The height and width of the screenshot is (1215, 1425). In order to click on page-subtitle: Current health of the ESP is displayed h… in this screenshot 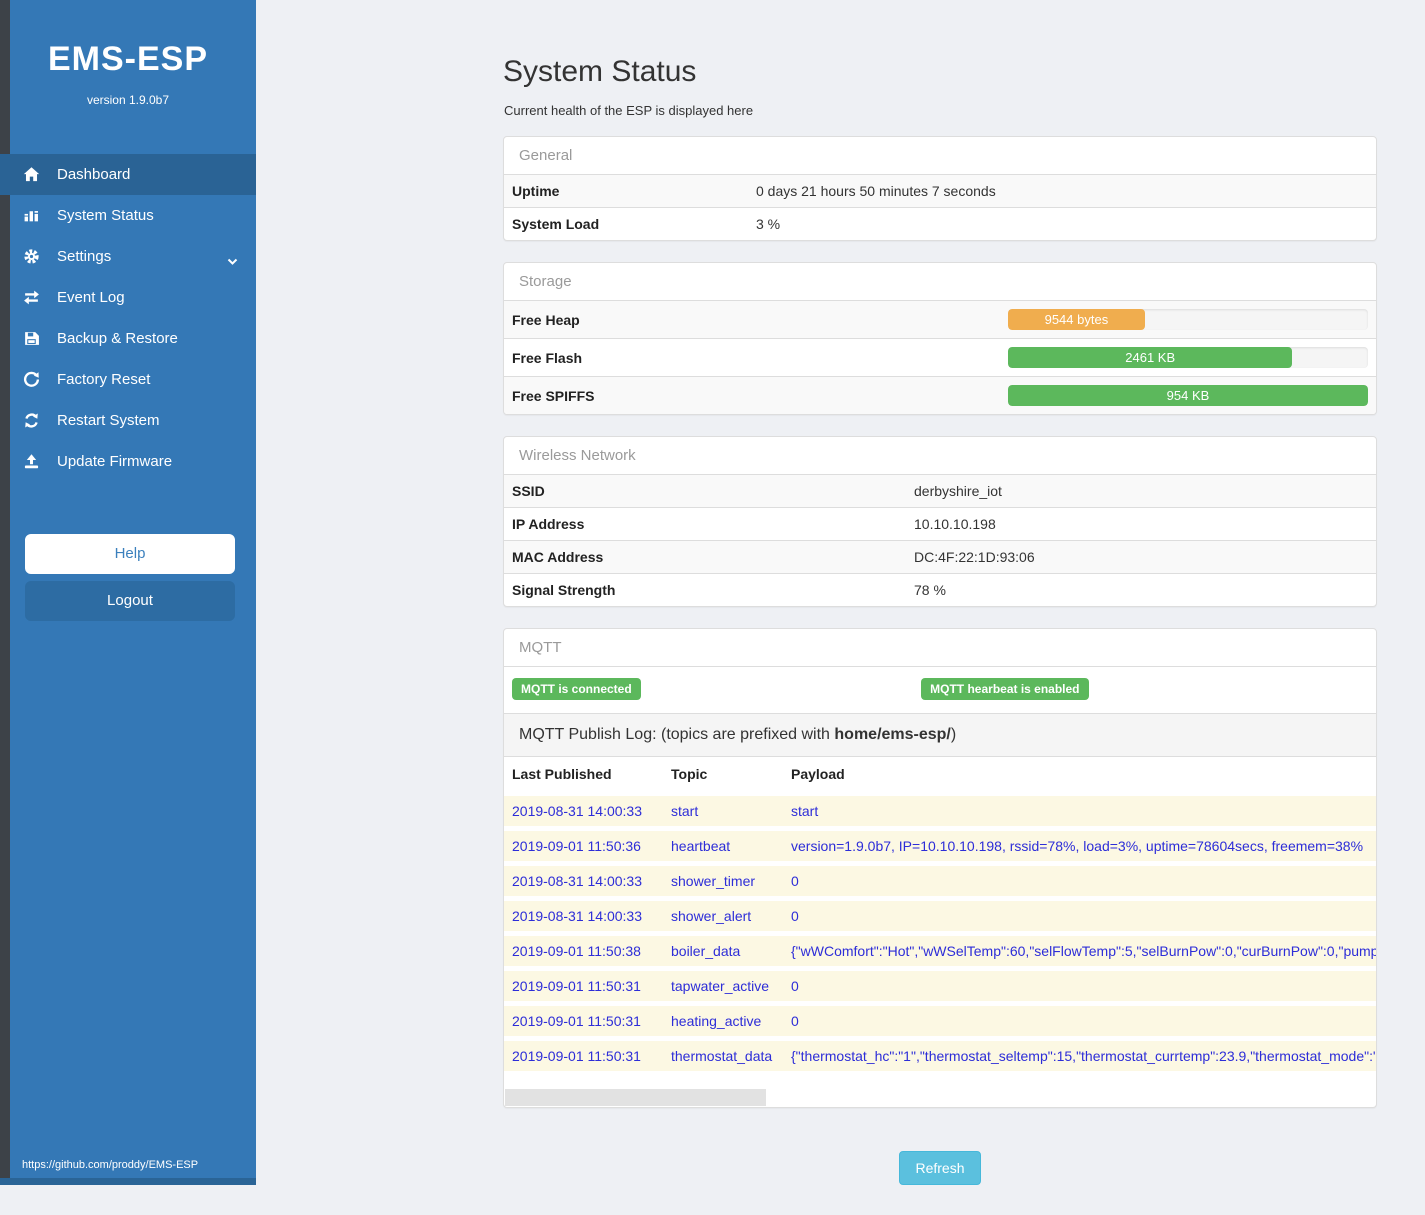, I will do `click(629, 110)`.